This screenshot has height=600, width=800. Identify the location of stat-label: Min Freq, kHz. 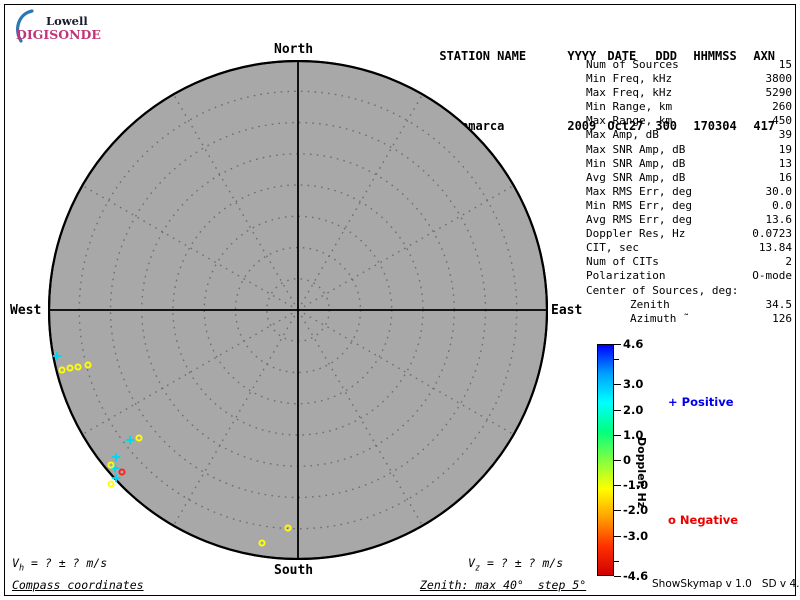
(629, 79).